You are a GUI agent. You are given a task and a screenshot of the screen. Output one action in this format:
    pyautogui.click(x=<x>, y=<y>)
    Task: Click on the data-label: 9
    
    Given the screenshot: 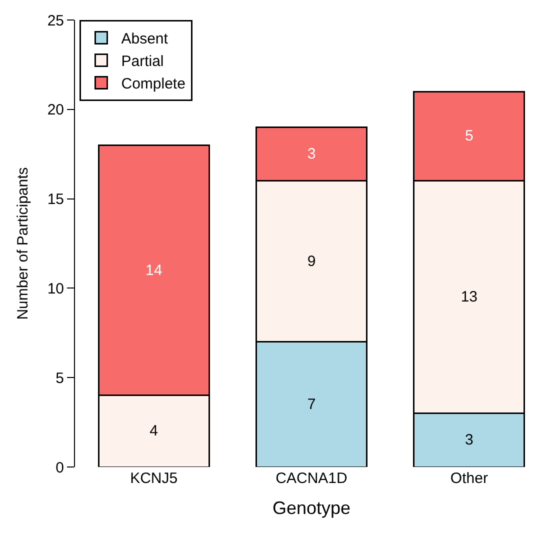 What is the action you would take?
    pyautogui.click(x=311, y=261)
    